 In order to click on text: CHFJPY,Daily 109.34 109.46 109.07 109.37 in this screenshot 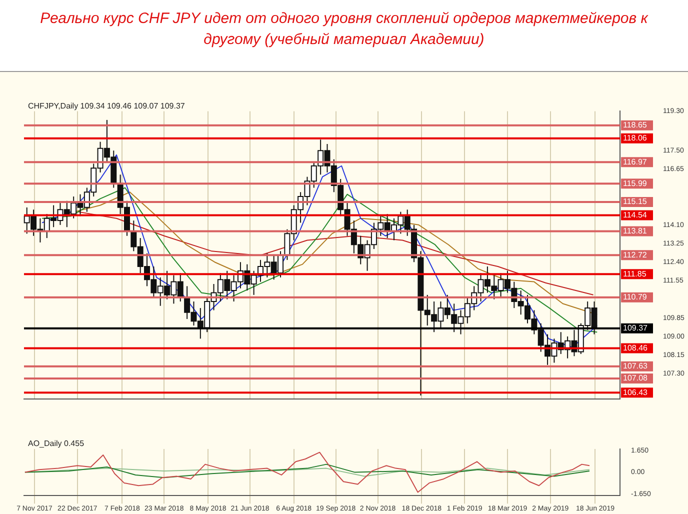, I will do `click(107, 105)`.